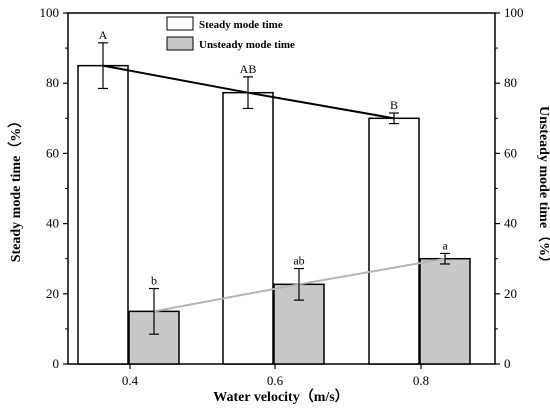 This screenshot has height=411, width=550. What do you see at coordinates (130, 380) in the screenshot?
I see `x-tick-label: 0.4` at bounding box center [130, 380].